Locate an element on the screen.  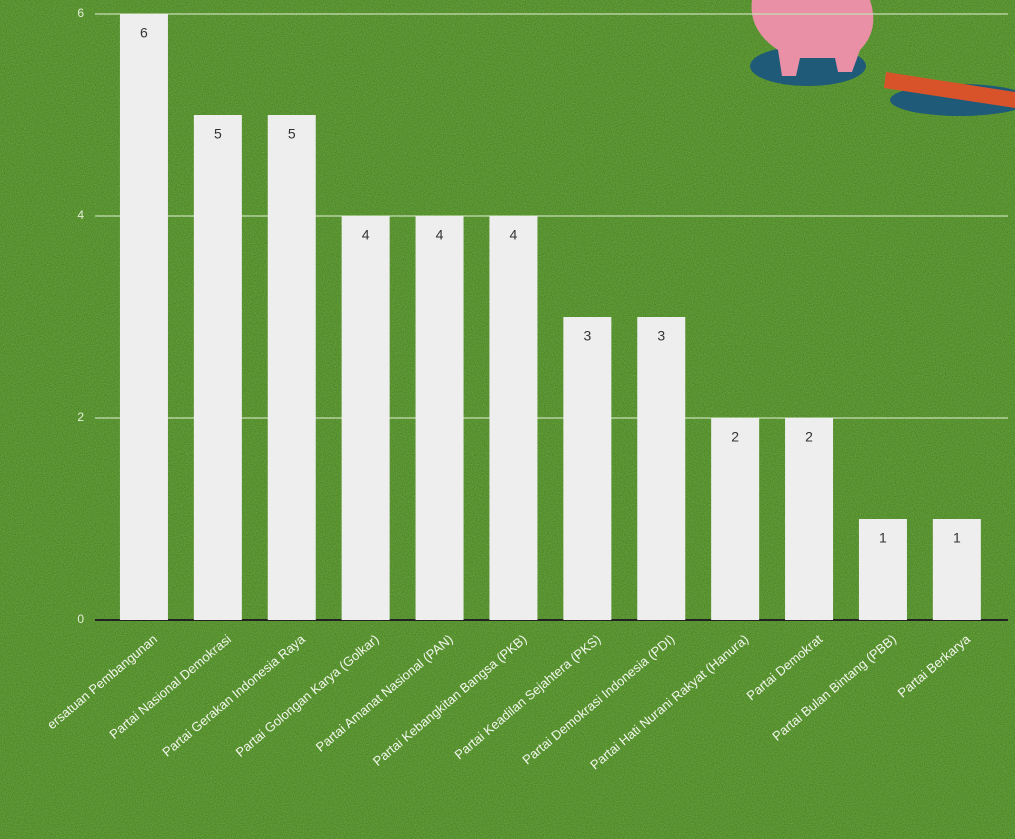
y-tick-label: 0 is located at coordinates (80, 619).